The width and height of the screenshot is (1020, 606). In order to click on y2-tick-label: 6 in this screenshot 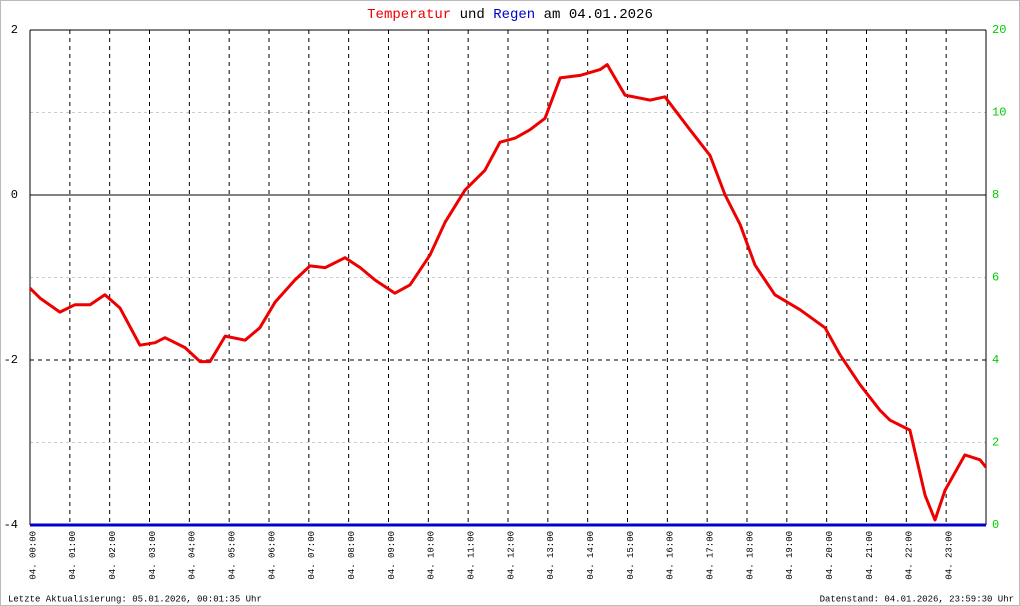, I will do `click(995, 278)`.